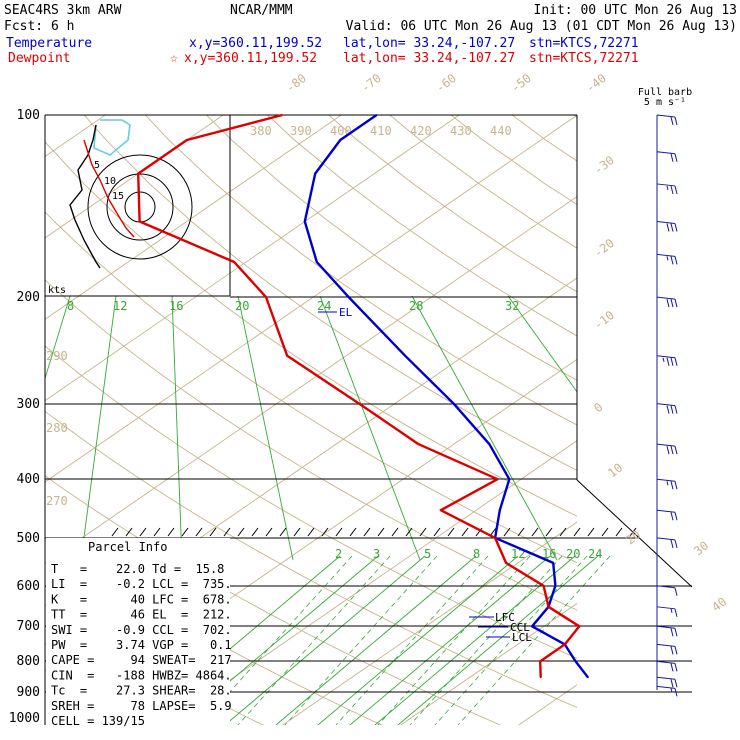  Describe the element at coordinates (505, 617) in the screenshot. I see `lfc-label: LFC` at that location.